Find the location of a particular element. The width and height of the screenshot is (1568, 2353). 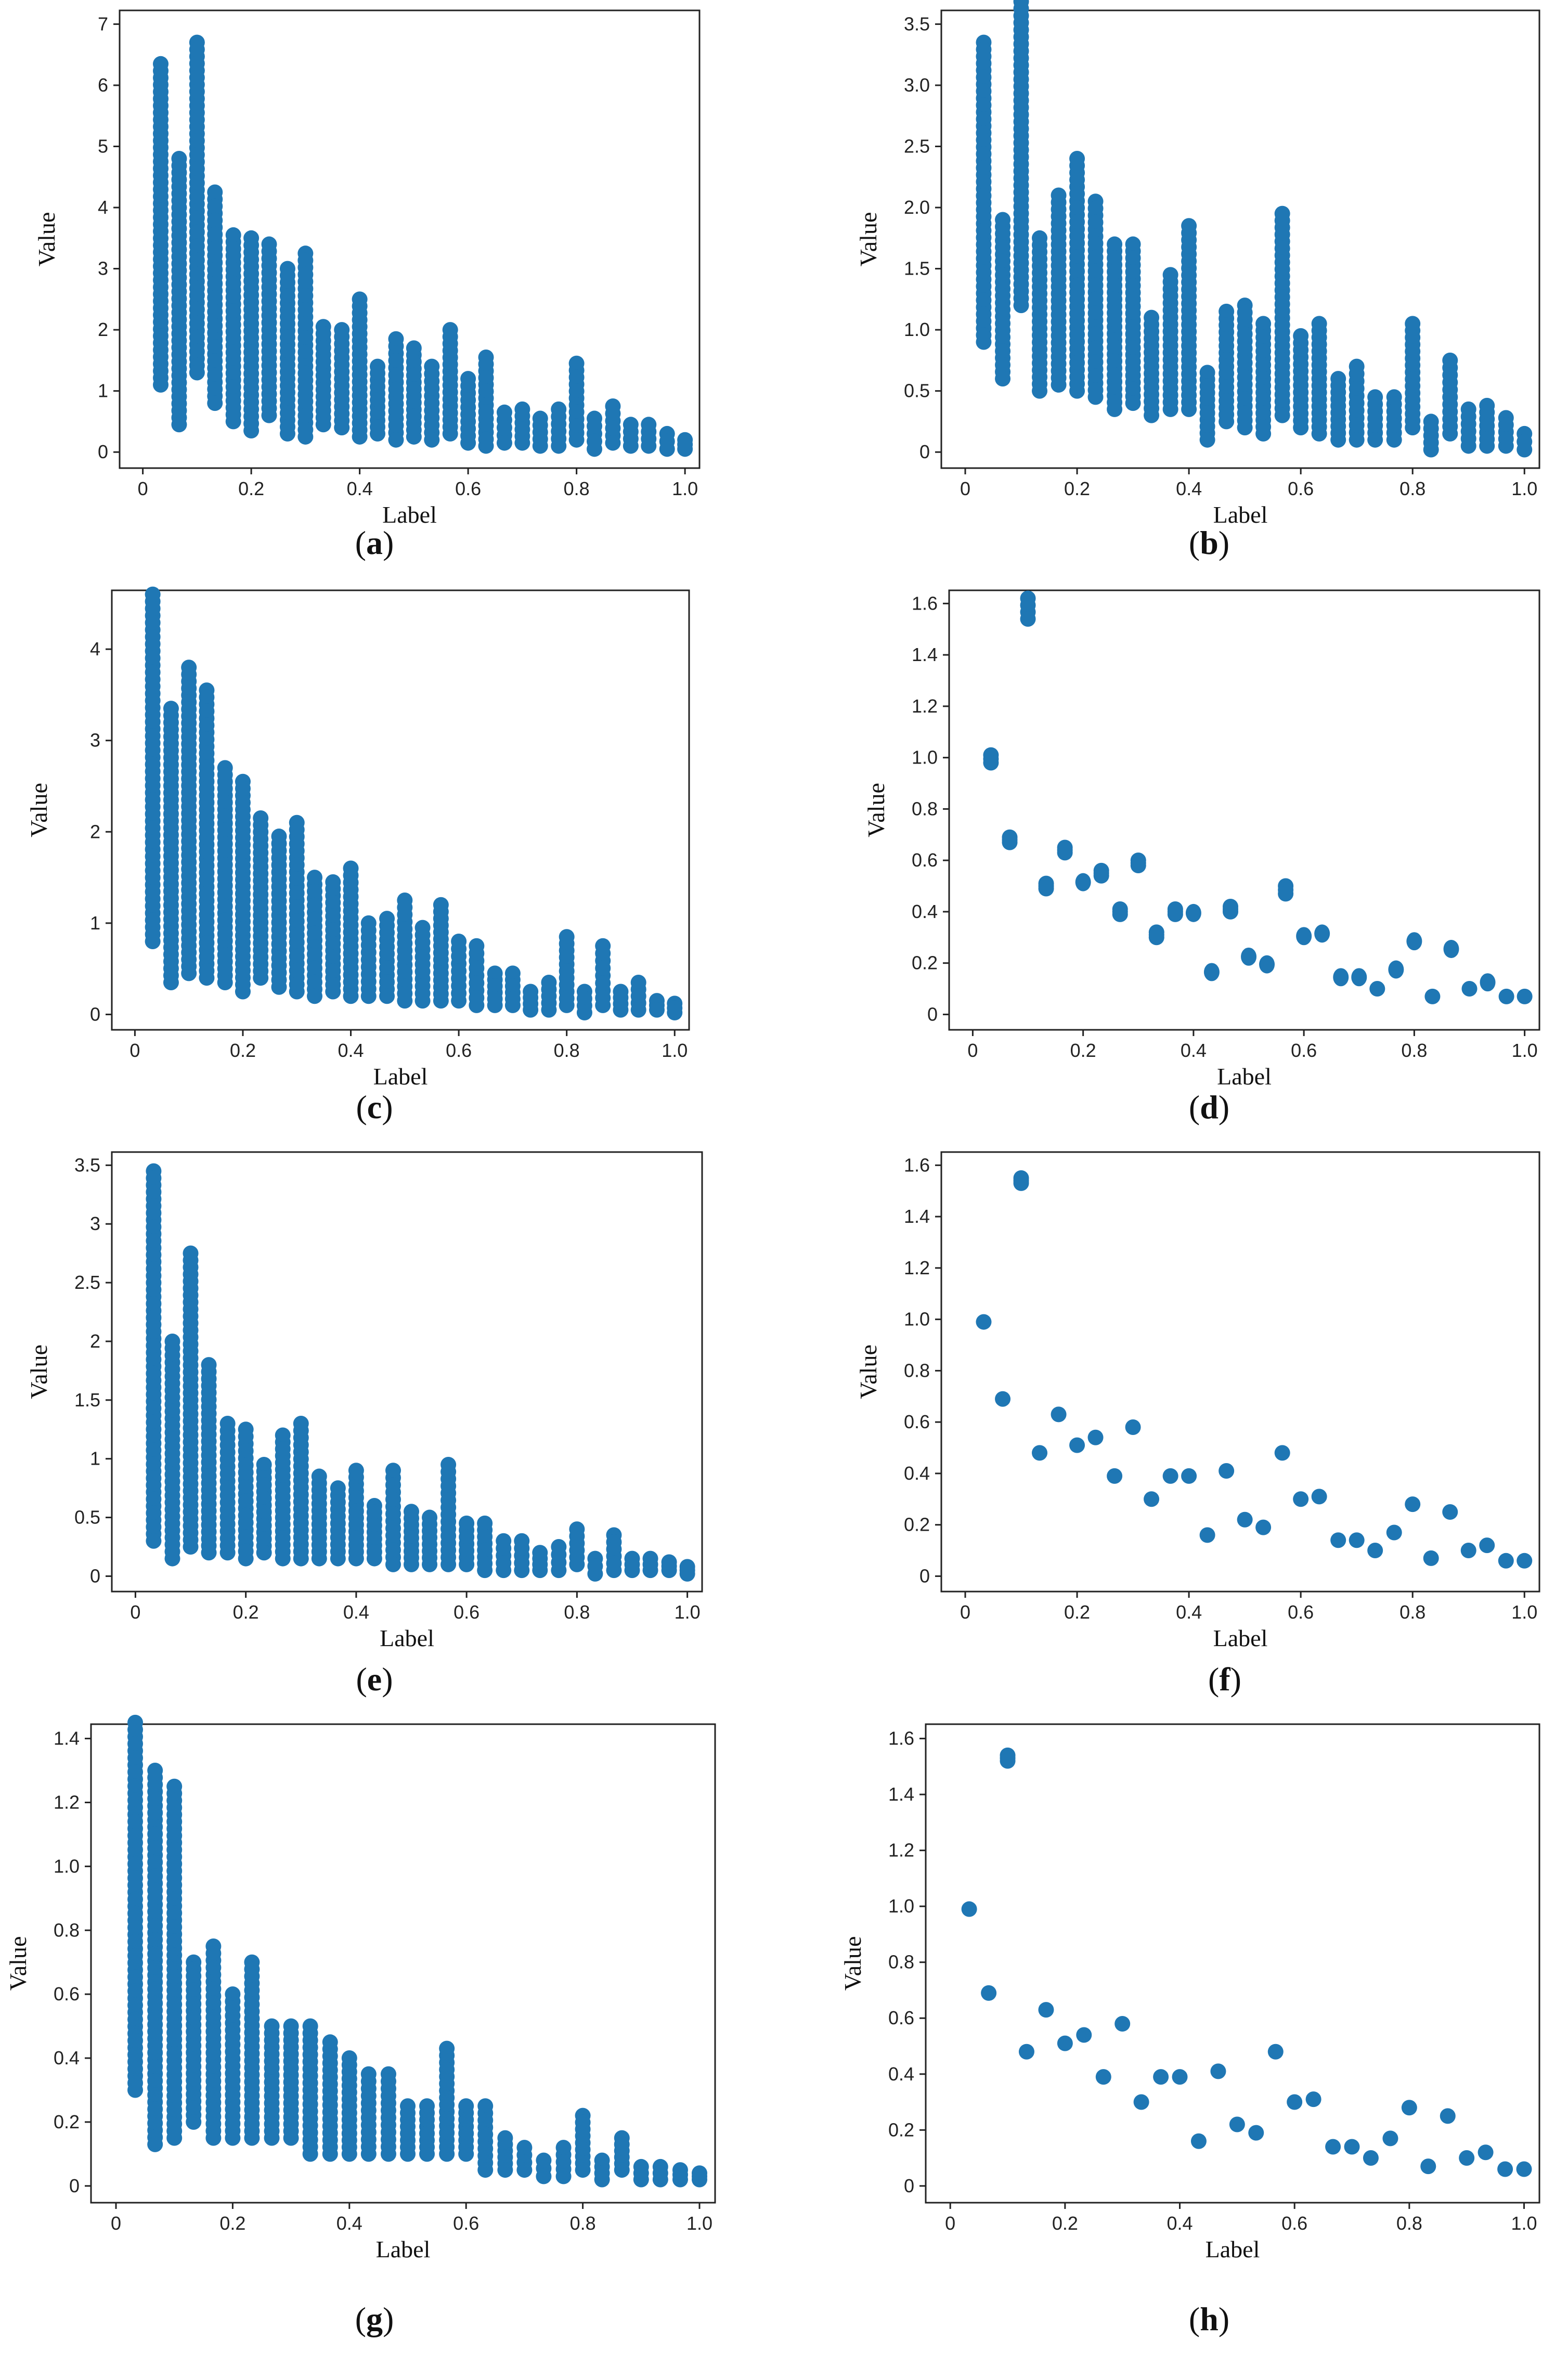

x-tick-label: 0.8 is located at coordinates (577, 488).